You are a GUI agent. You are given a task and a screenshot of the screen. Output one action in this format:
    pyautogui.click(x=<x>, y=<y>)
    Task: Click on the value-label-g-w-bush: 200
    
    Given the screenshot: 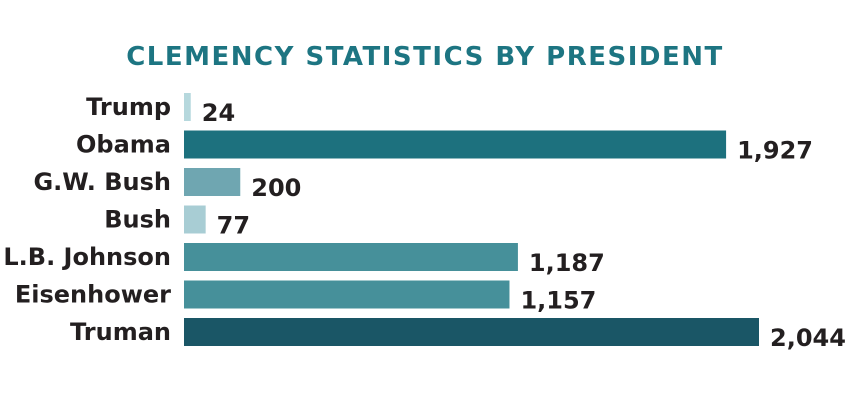 What is the action you would take?
    pyautogui.click(x=276, y=188)
    